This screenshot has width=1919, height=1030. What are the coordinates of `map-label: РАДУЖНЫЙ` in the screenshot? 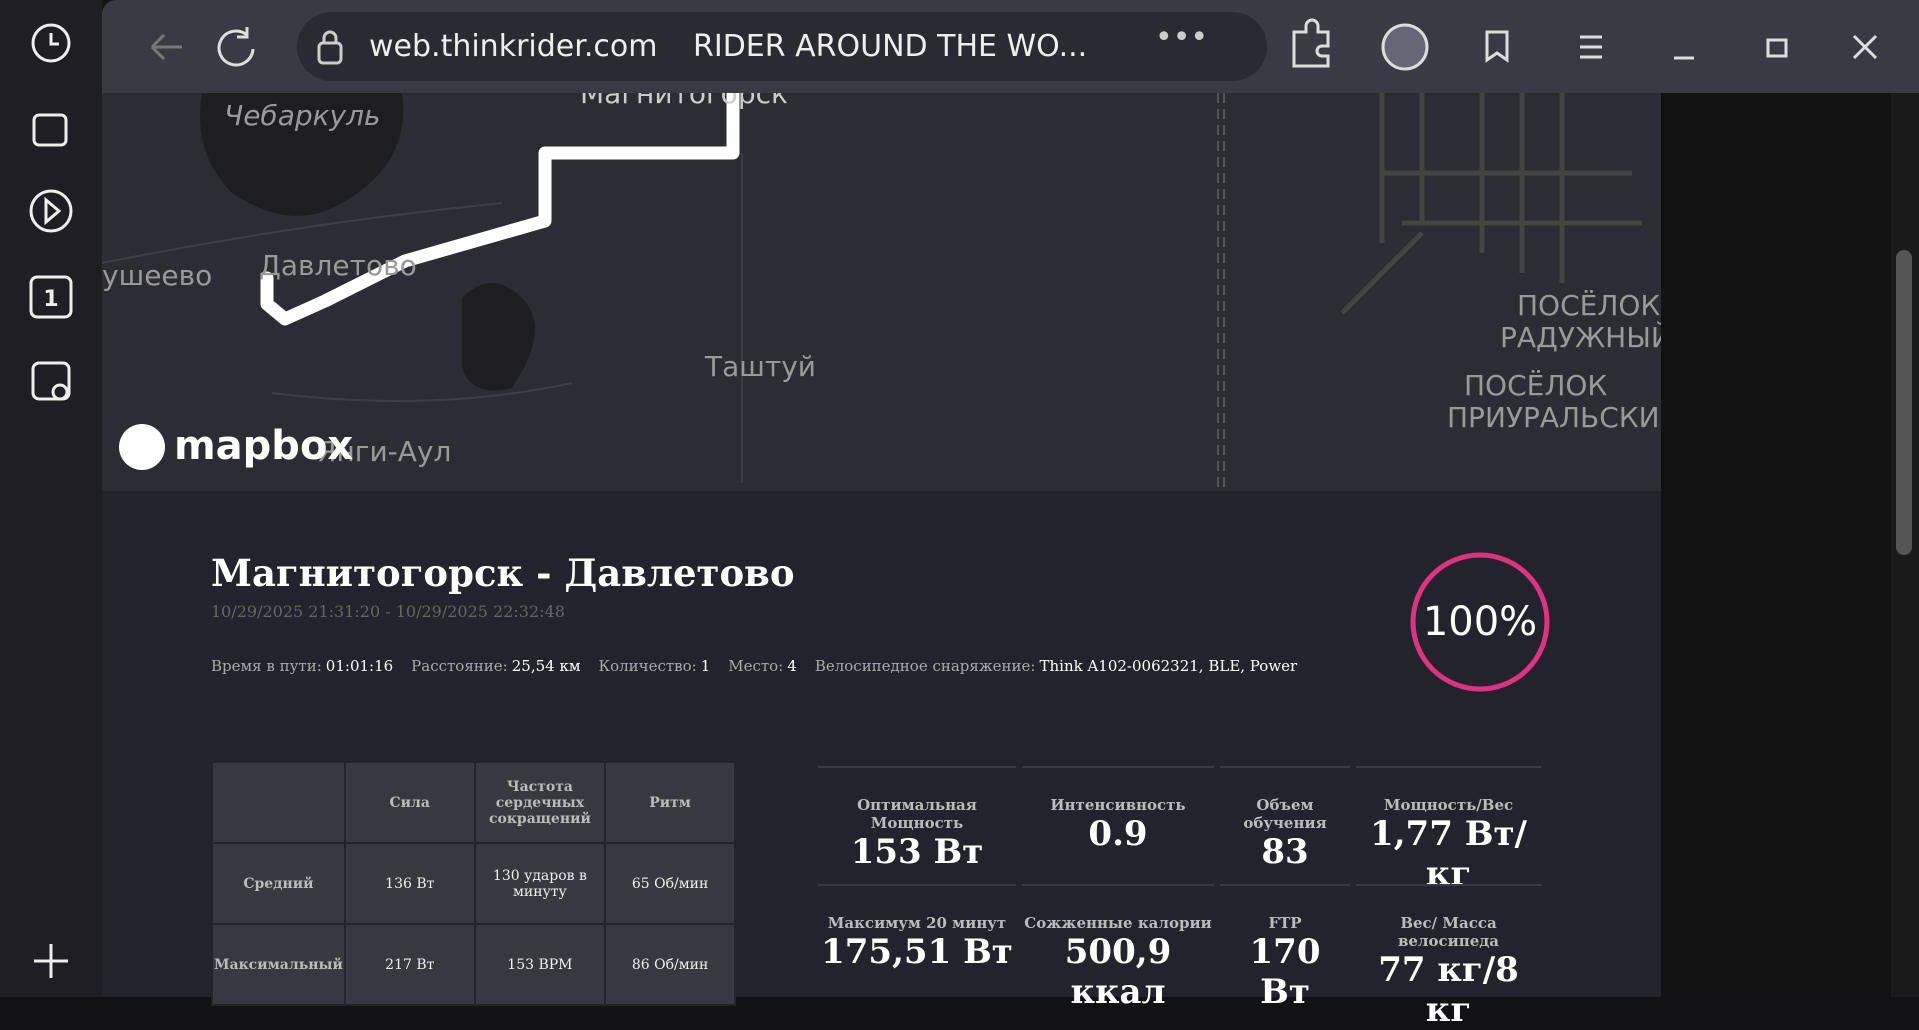 It's located at (1580, 337).